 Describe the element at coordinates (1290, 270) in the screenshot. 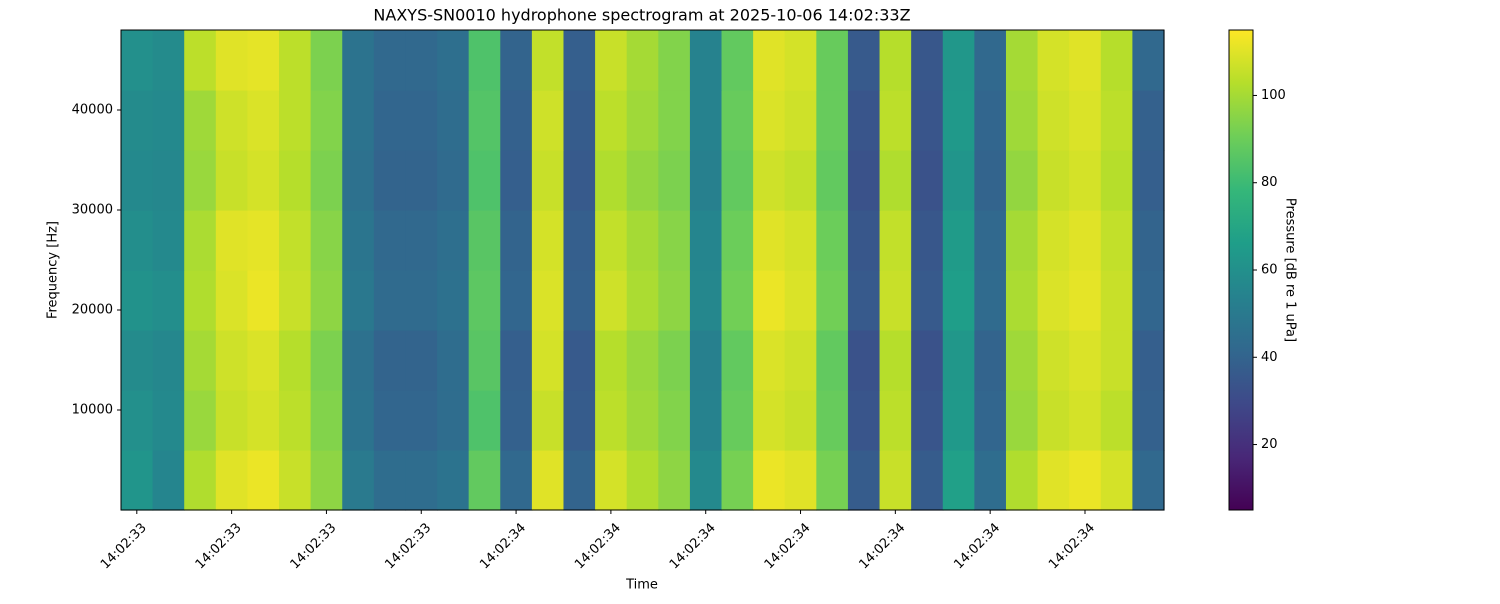

I see `colorbar-label: Pressure [dB re 1 uPa]` at that location.